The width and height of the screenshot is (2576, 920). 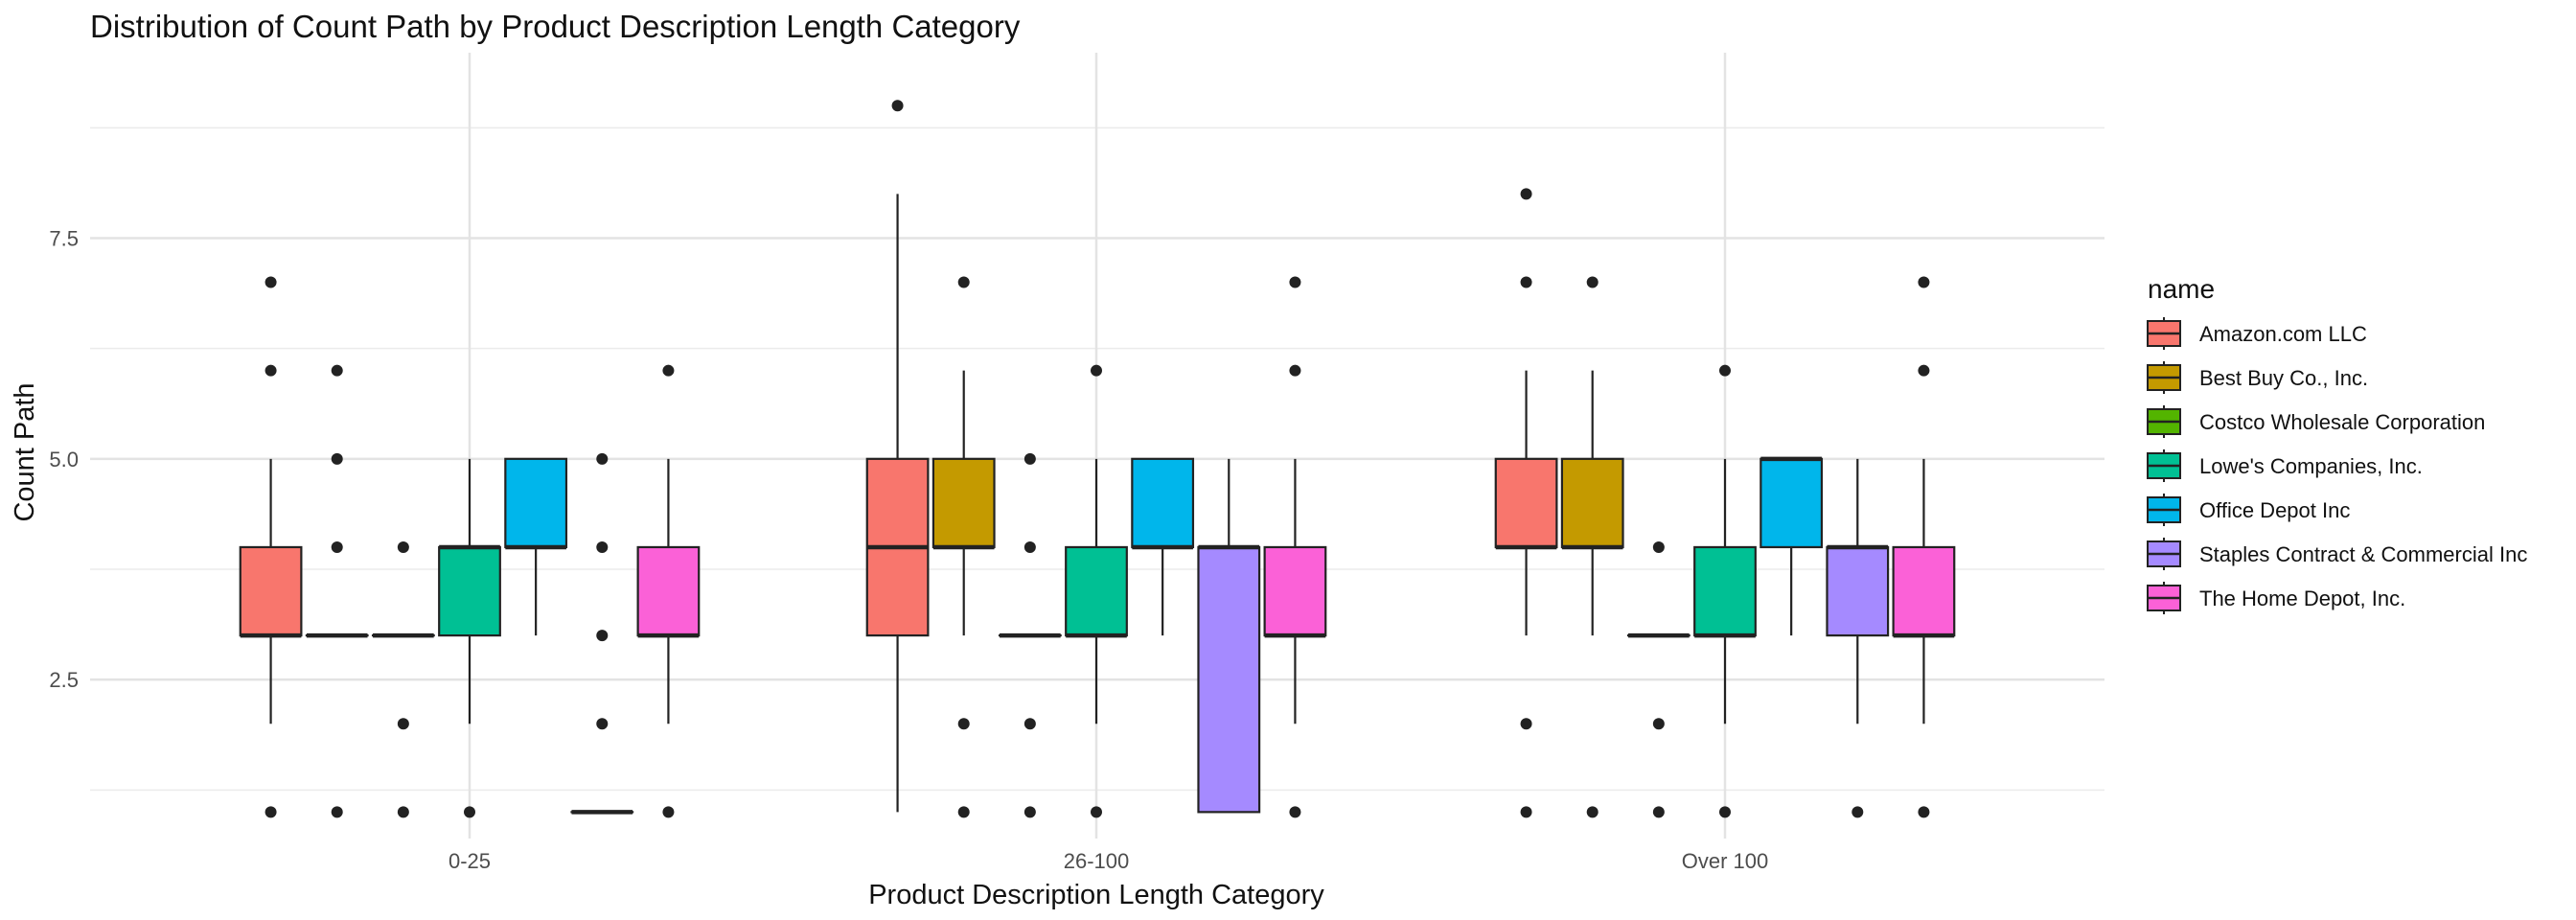 I want to click on legend-label: Office Depot Inc, so click(x=2274, y=510).